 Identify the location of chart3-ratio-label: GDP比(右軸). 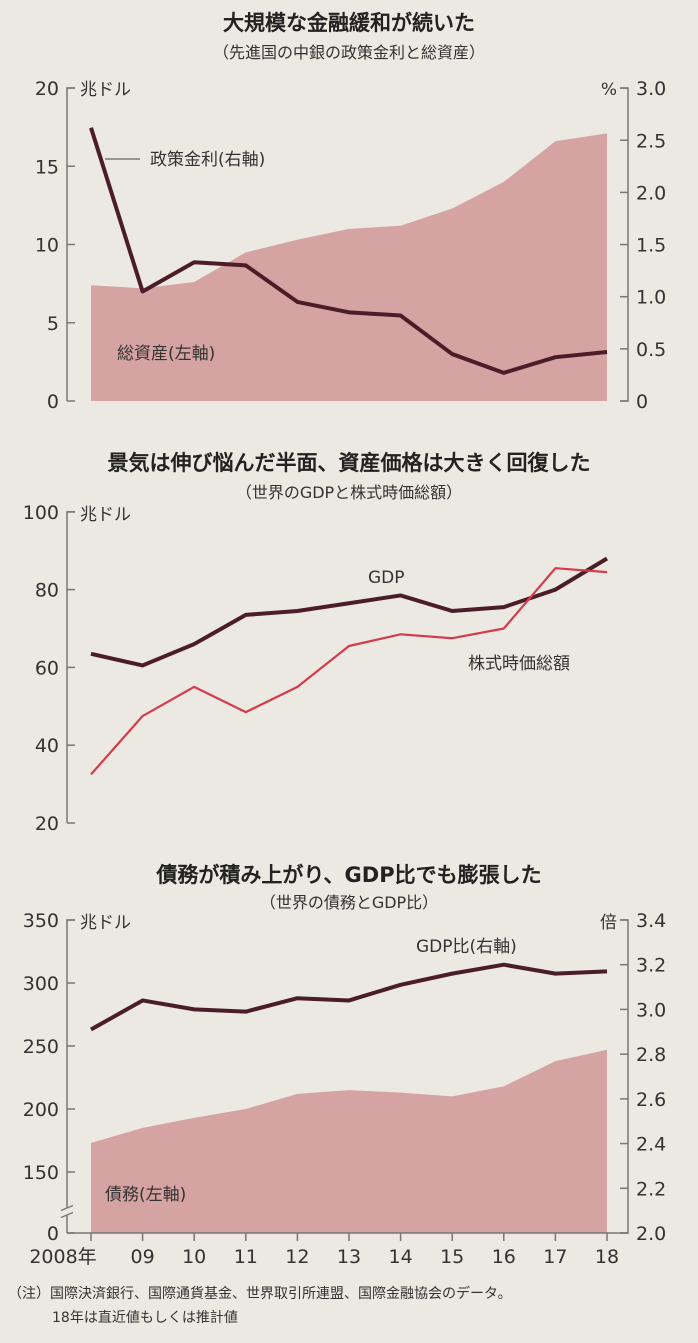
(466, 947).